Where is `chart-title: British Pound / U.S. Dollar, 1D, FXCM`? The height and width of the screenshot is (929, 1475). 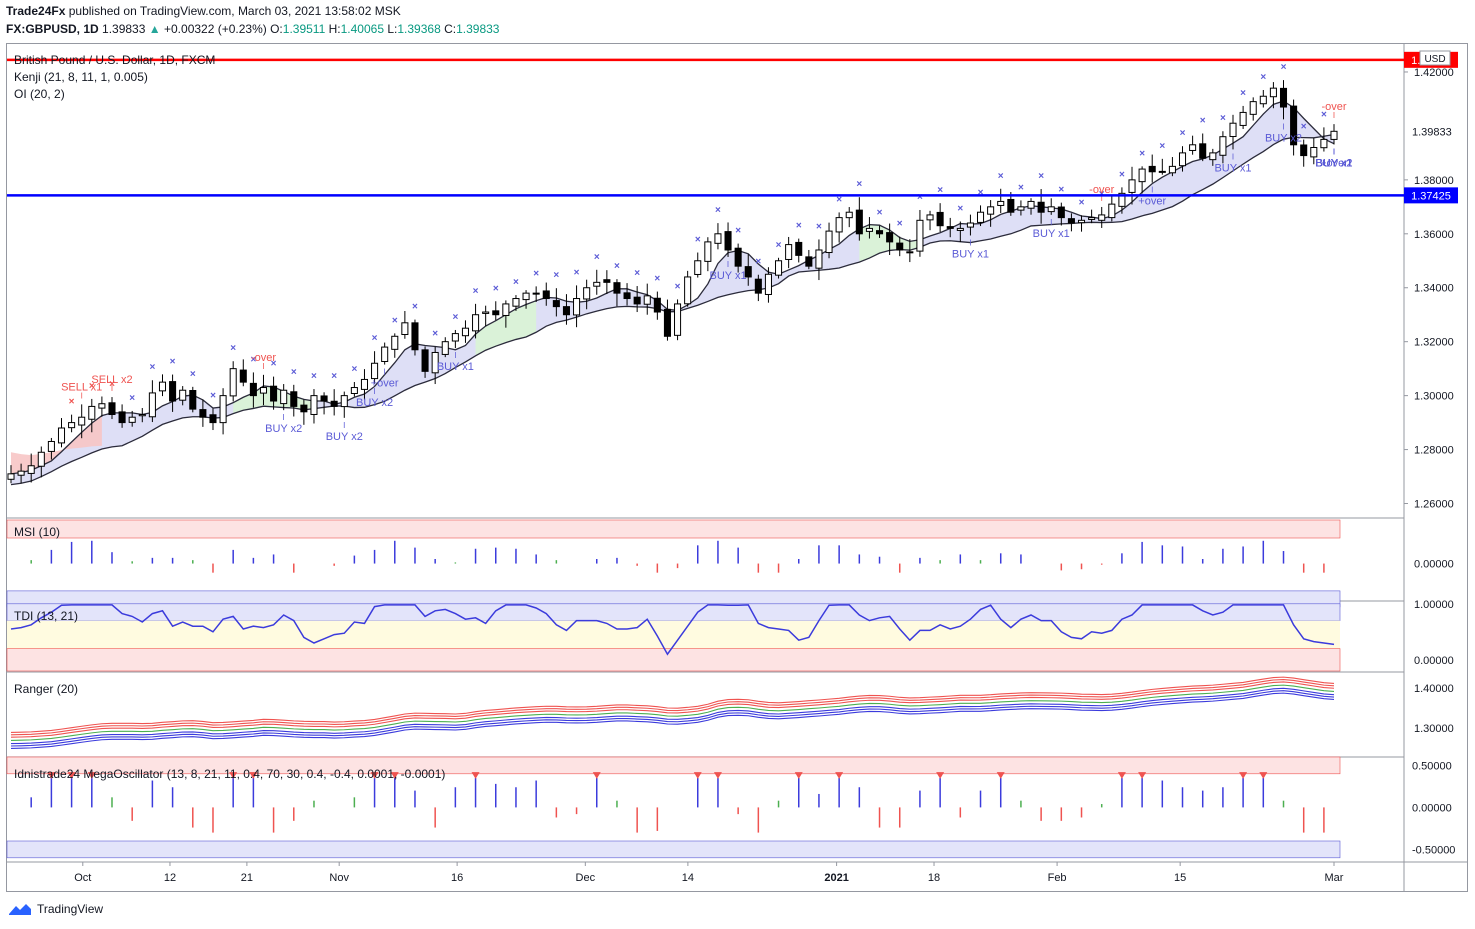
chart-title: British Pound / U.S. Dollar, 1D, FXCM is located at coordinates (114, 60).